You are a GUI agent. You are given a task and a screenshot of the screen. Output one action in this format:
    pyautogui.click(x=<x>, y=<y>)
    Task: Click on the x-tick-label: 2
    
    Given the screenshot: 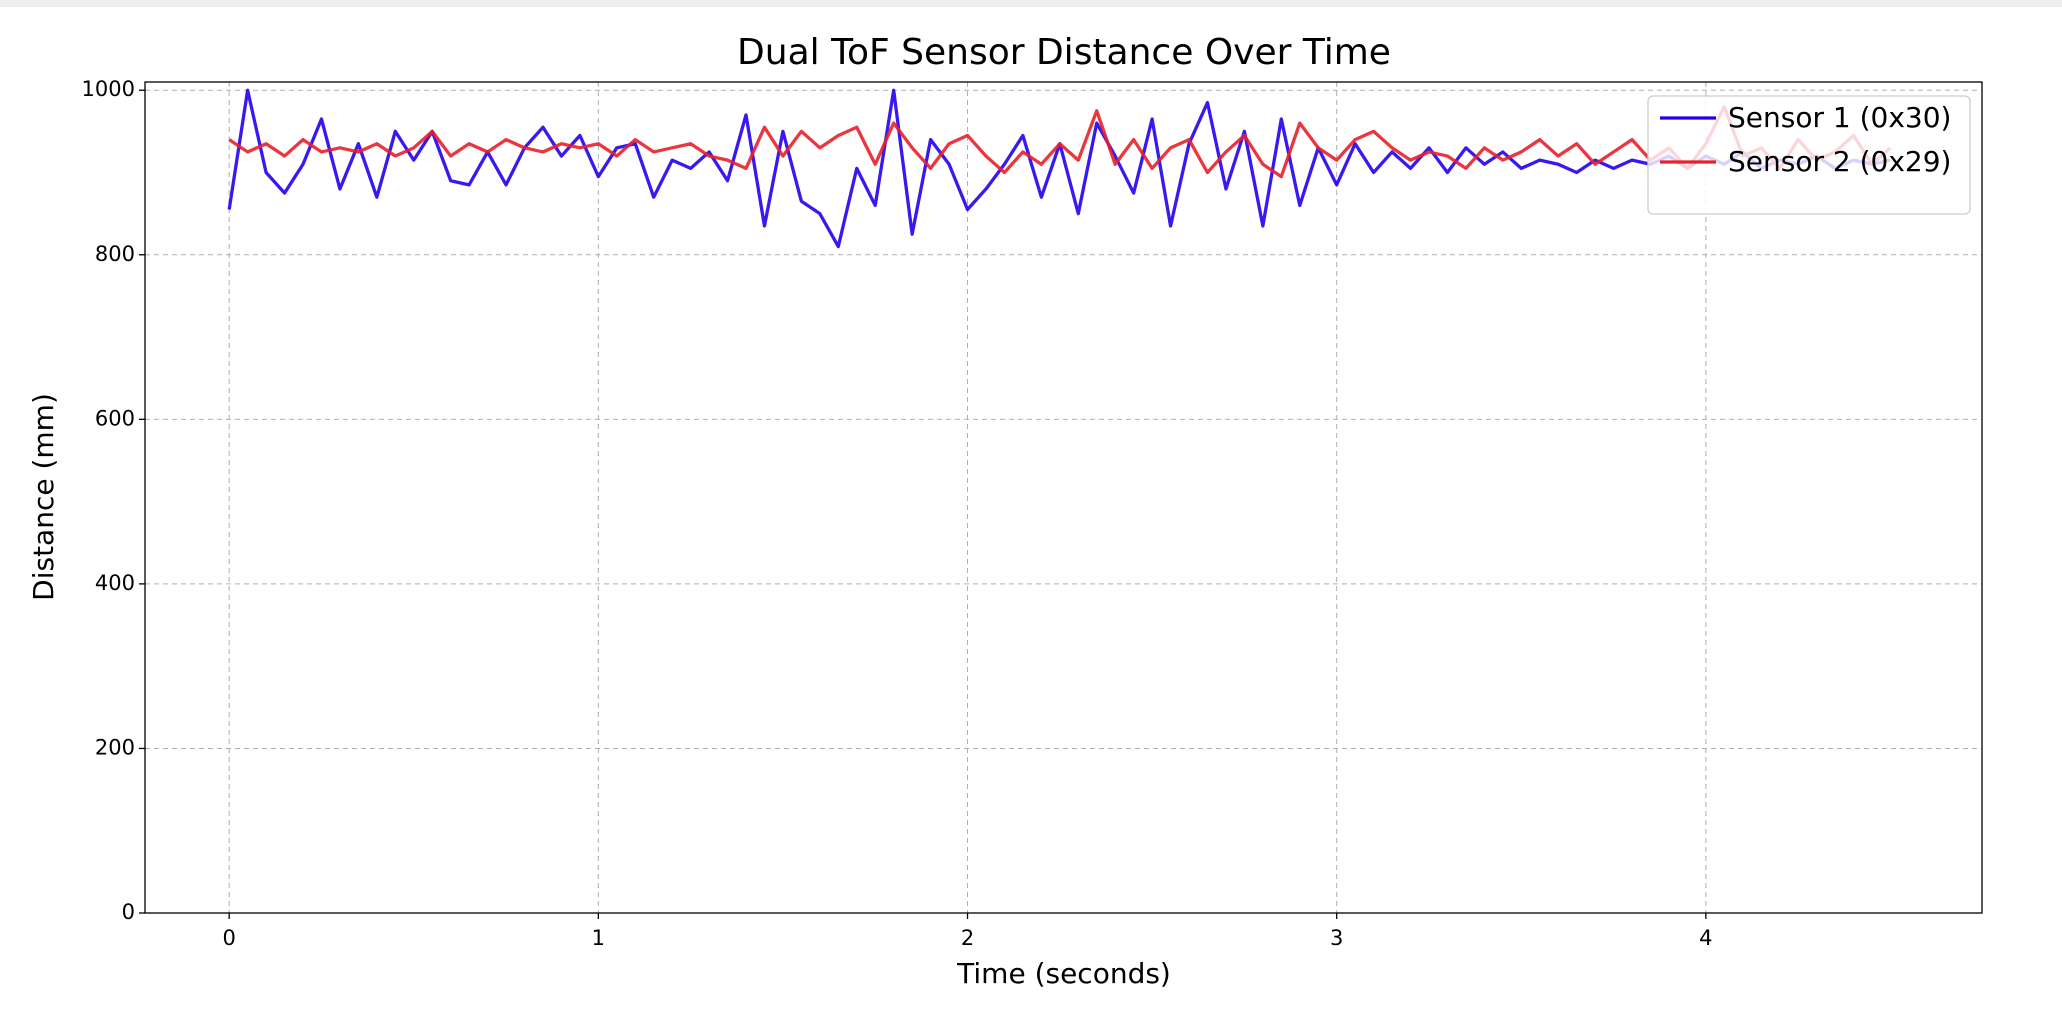 What is the action you would take?
    pyautogui.click(x=967, y=938)
    